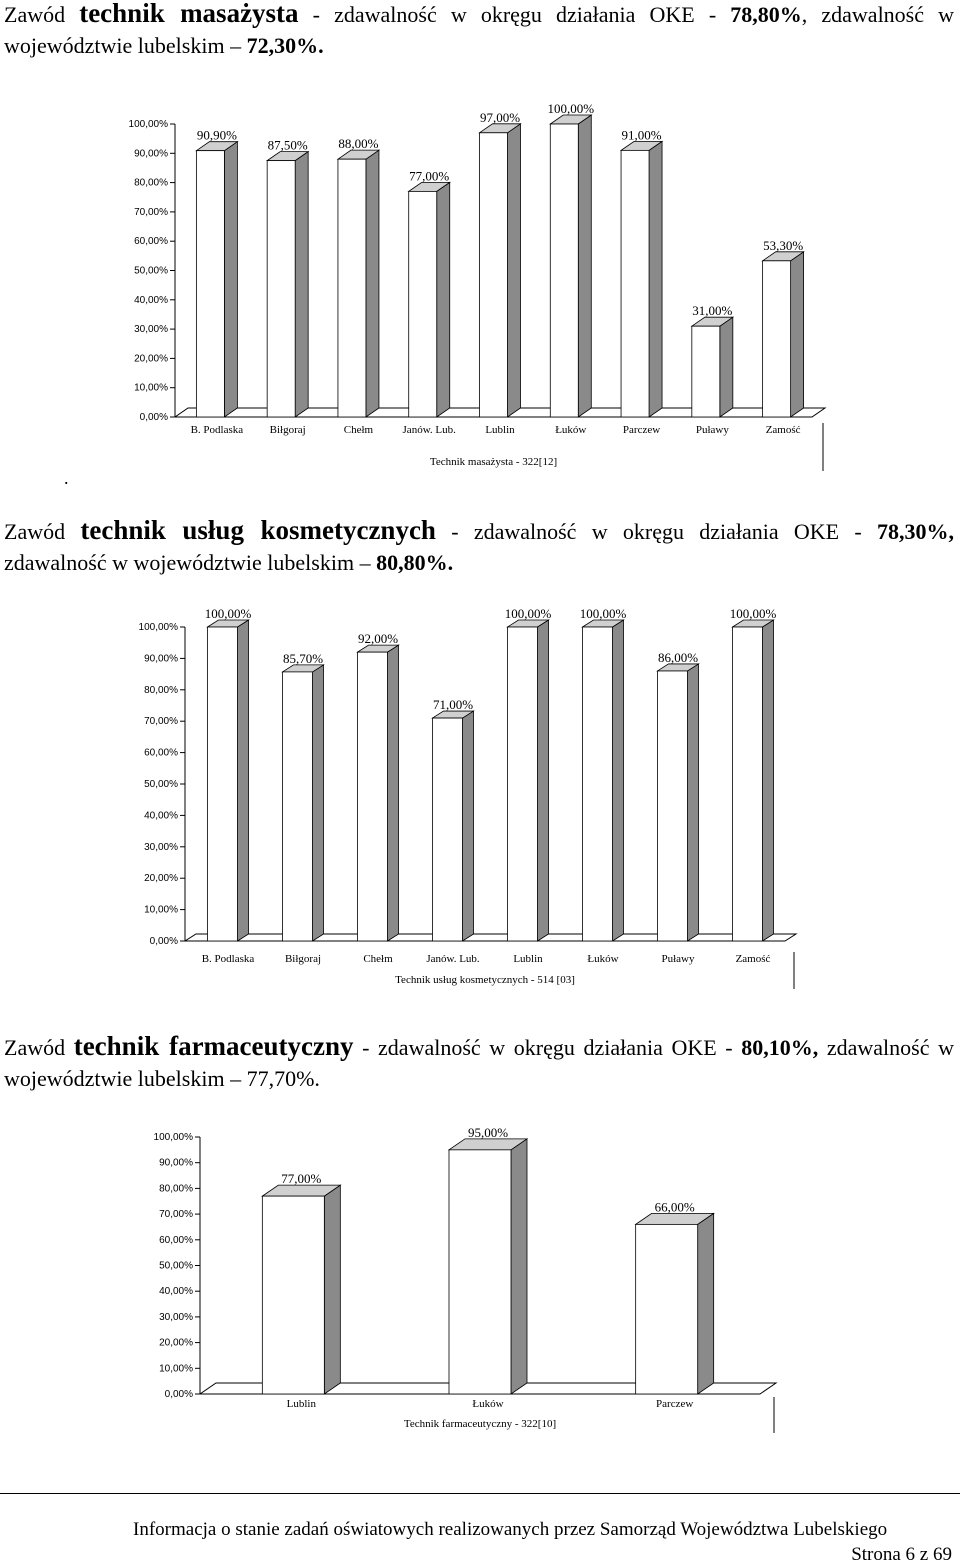  Describe the element at coordinates (190, 562) in the screenshot. I see `heading-part: zdawalność w województwie lubelskim –` at that location.